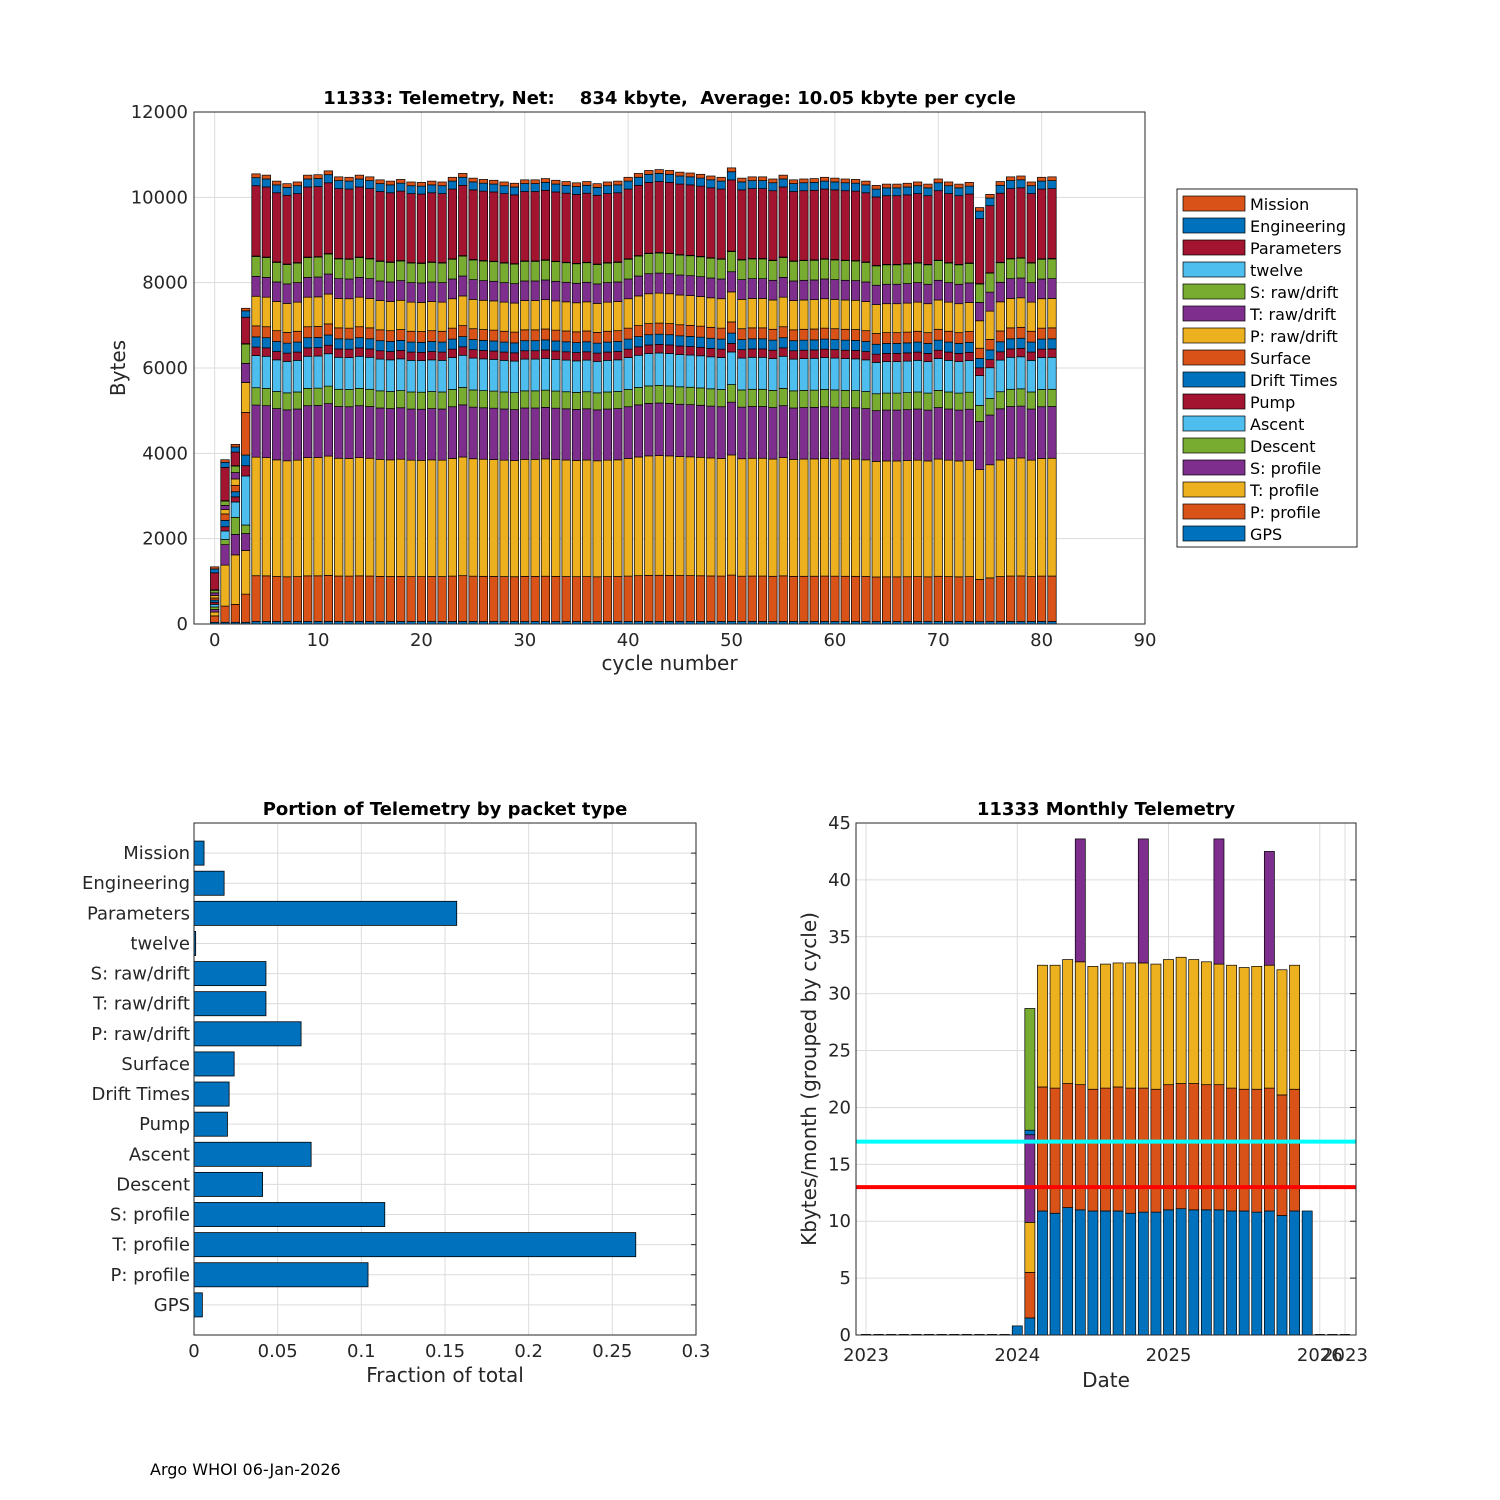  I want to click on packet-type-label: GPS, so click(172, 1305).